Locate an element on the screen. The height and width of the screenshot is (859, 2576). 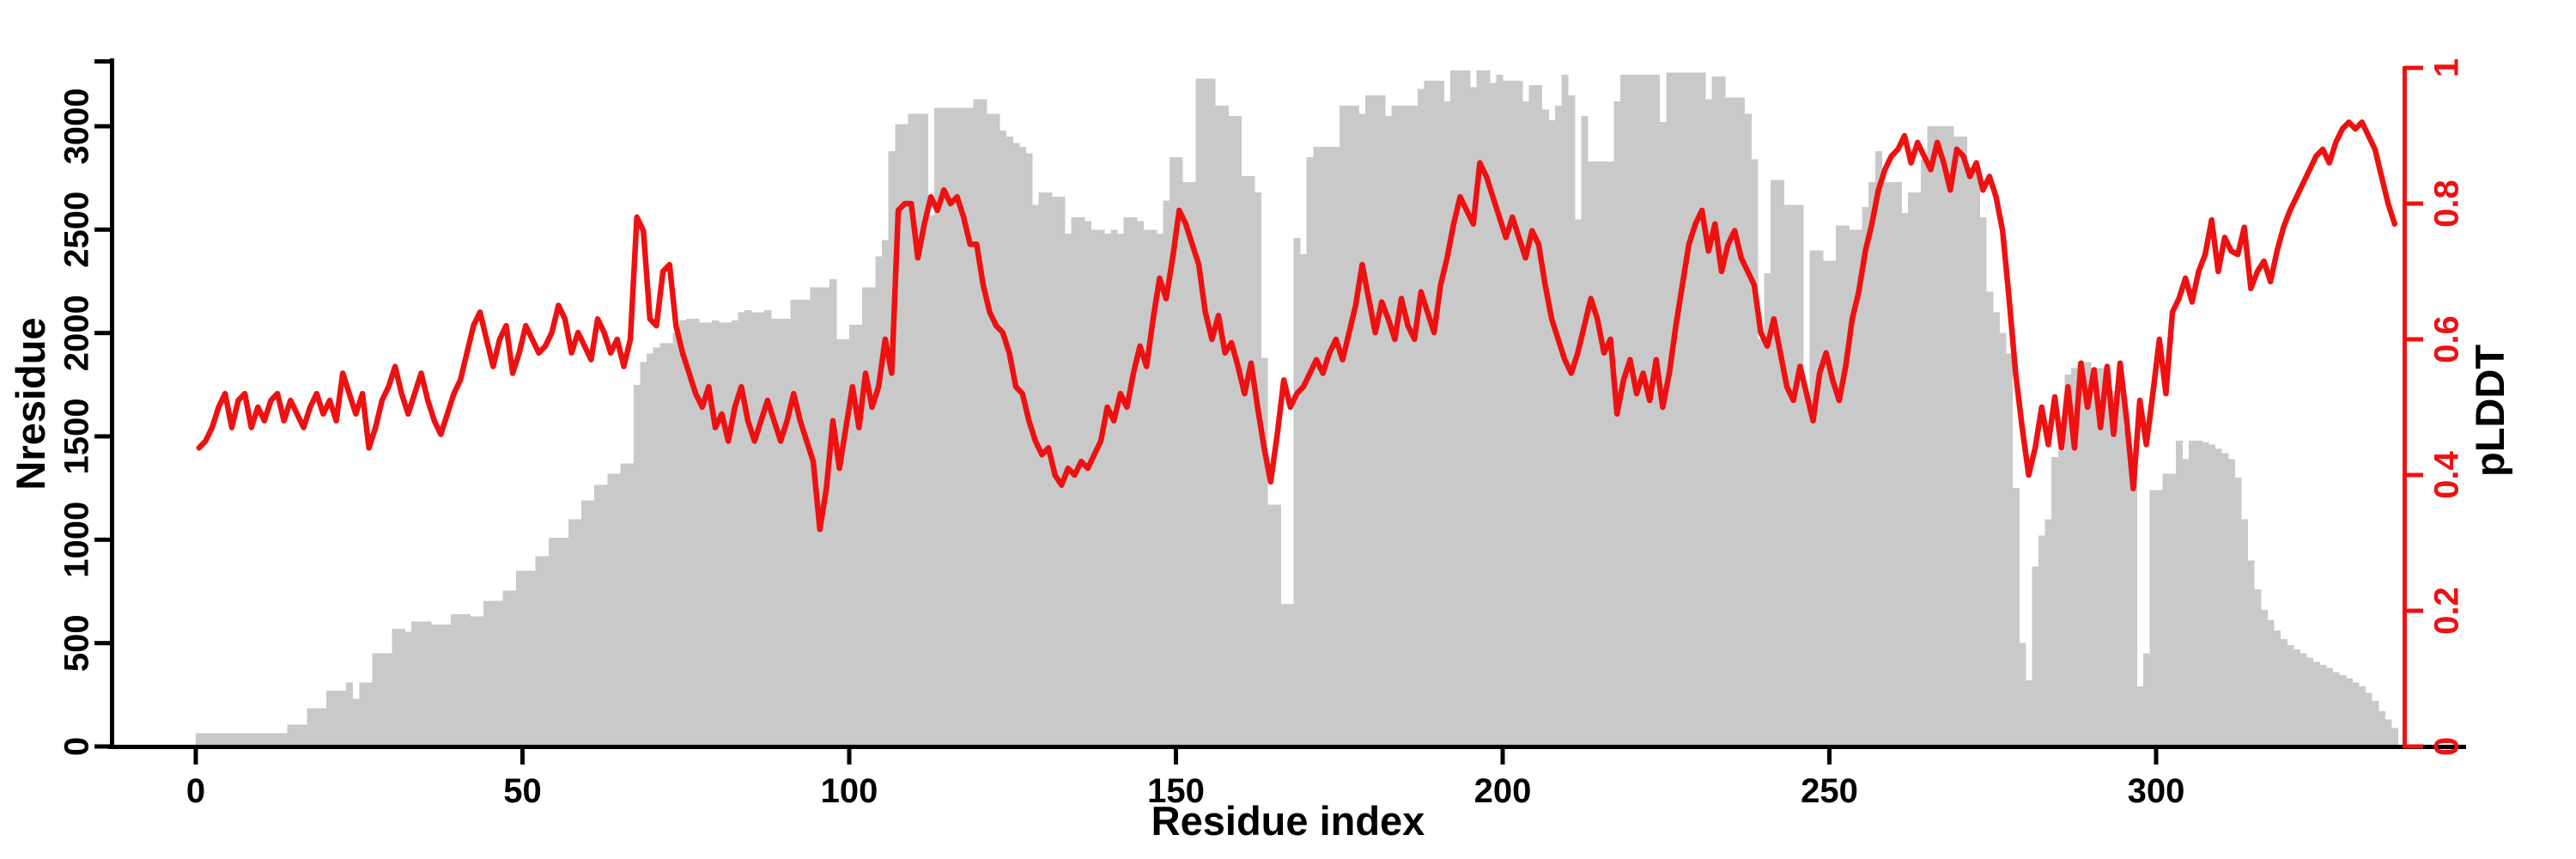
x-tick-label: 100 is located at coordinates (850, 791).